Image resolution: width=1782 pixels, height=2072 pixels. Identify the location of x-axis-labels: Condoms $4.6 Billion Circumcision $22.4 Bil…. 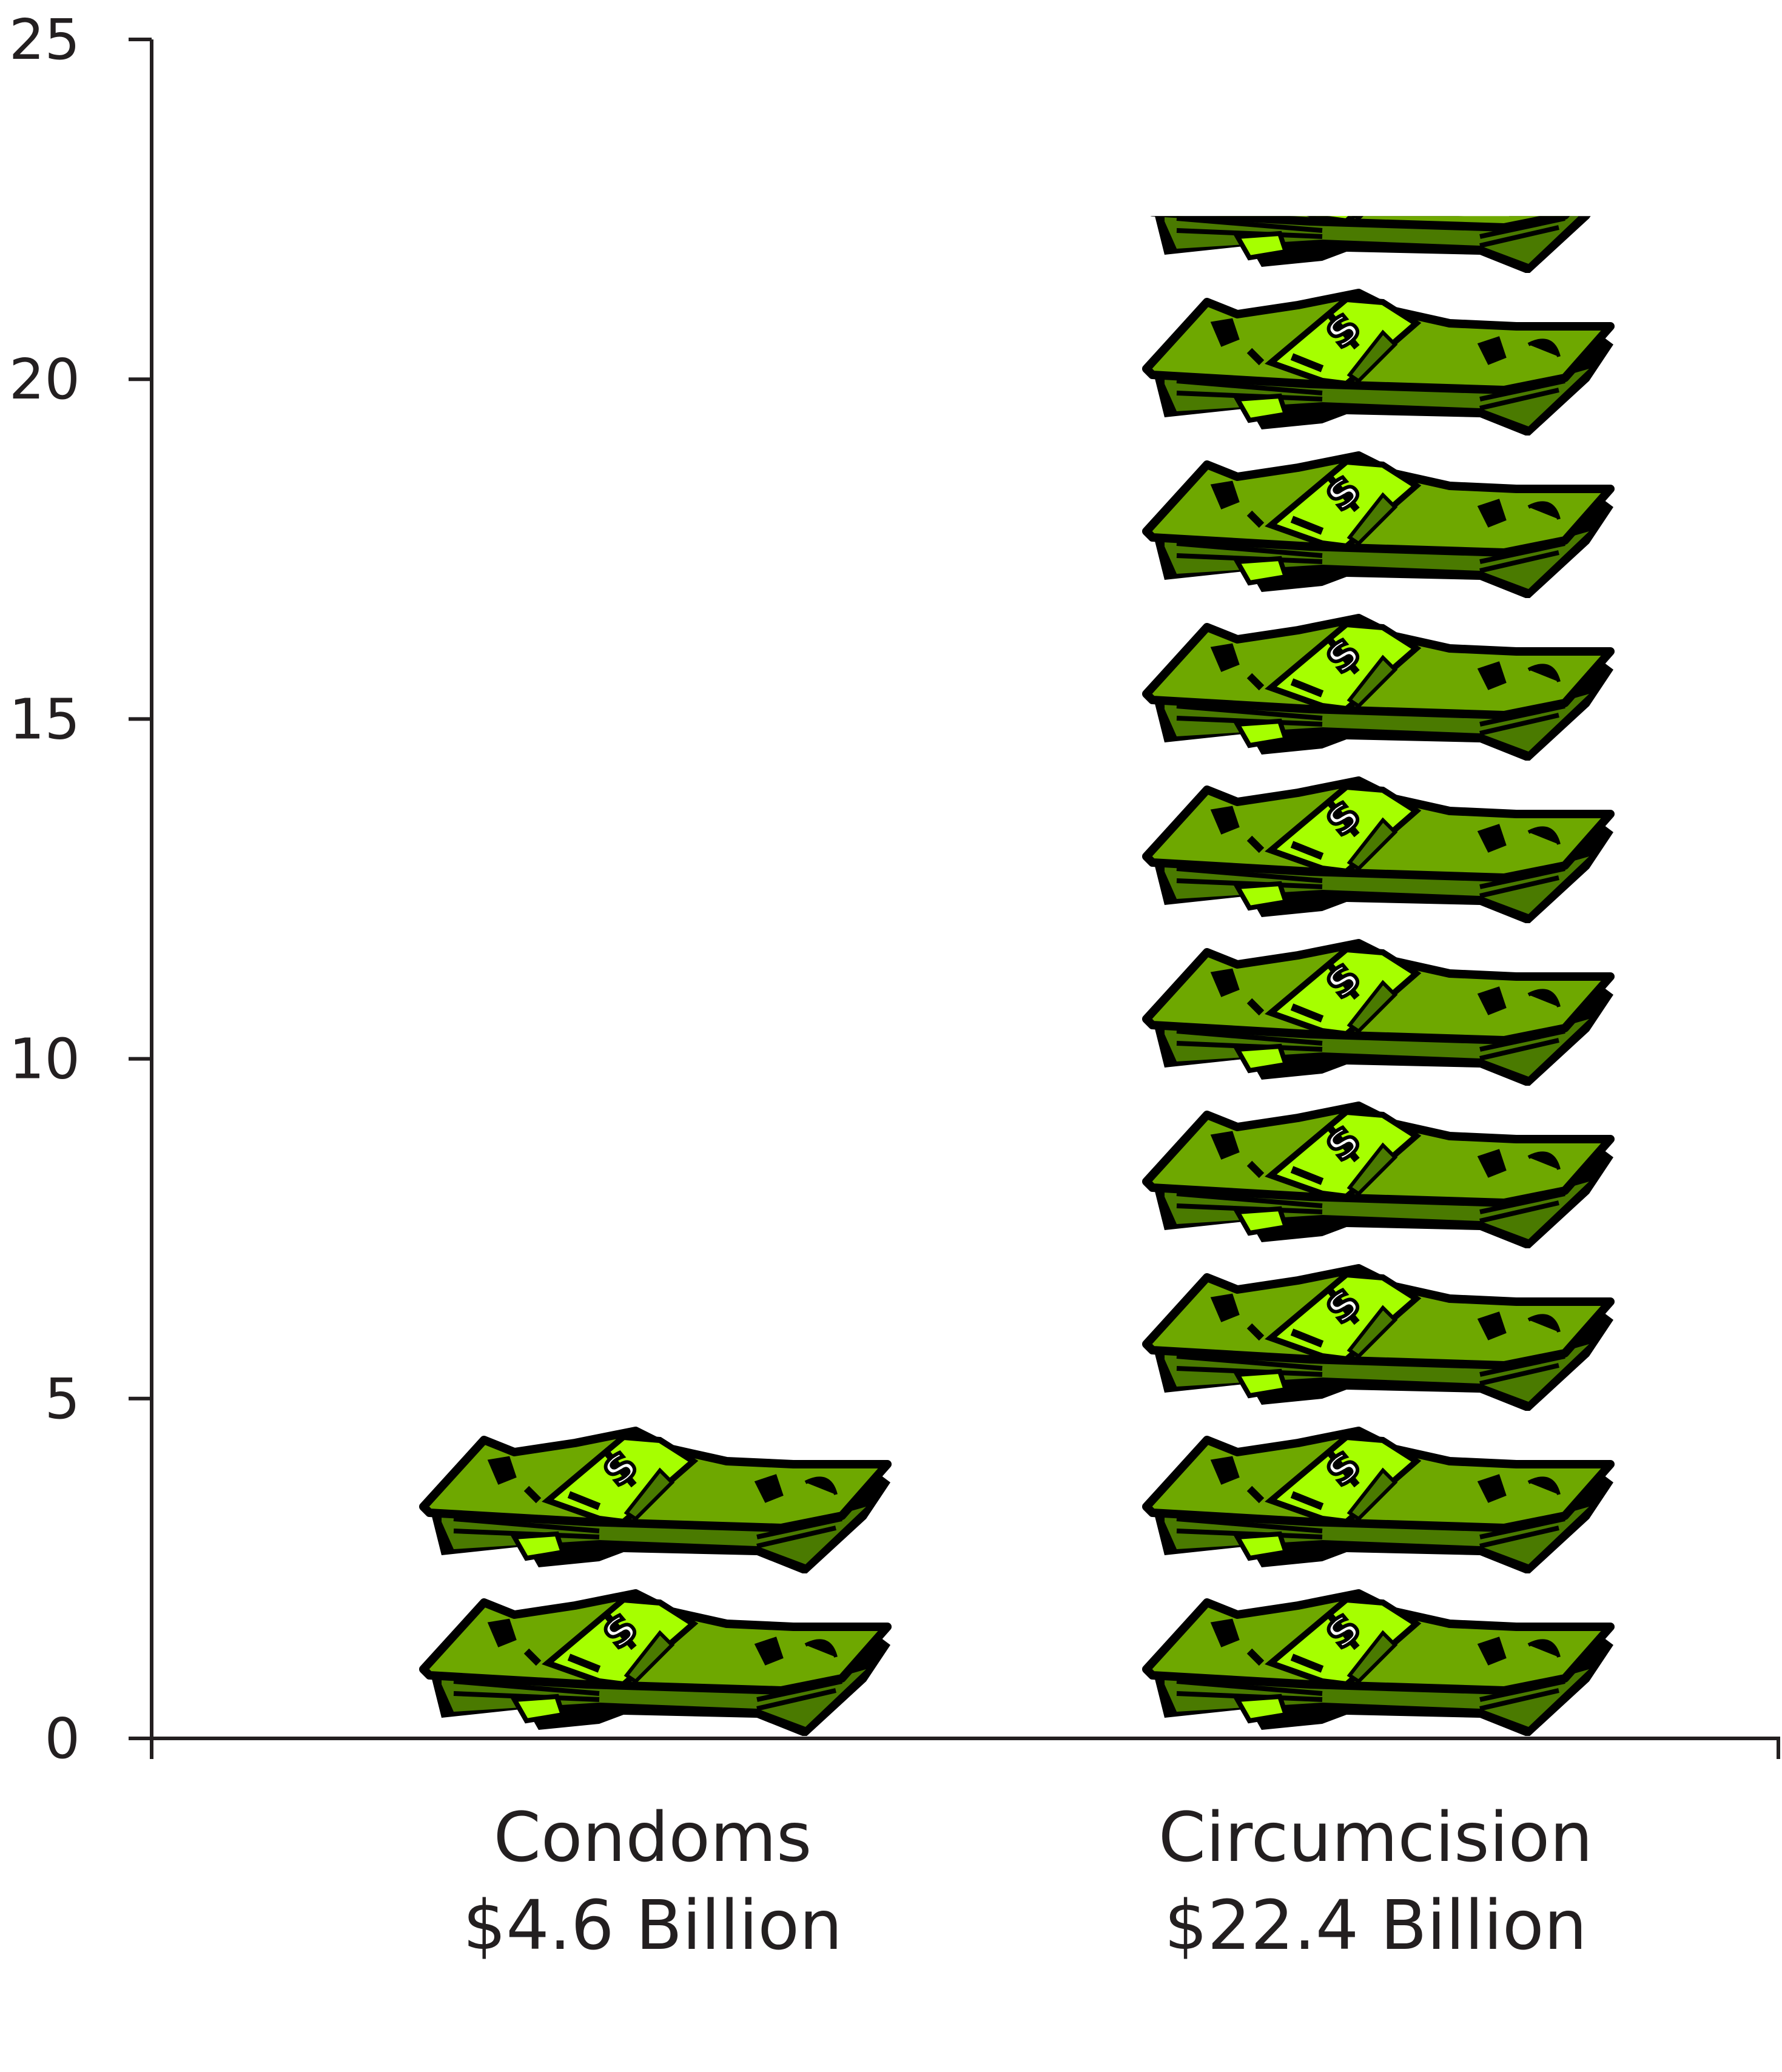
(1028, 1881).